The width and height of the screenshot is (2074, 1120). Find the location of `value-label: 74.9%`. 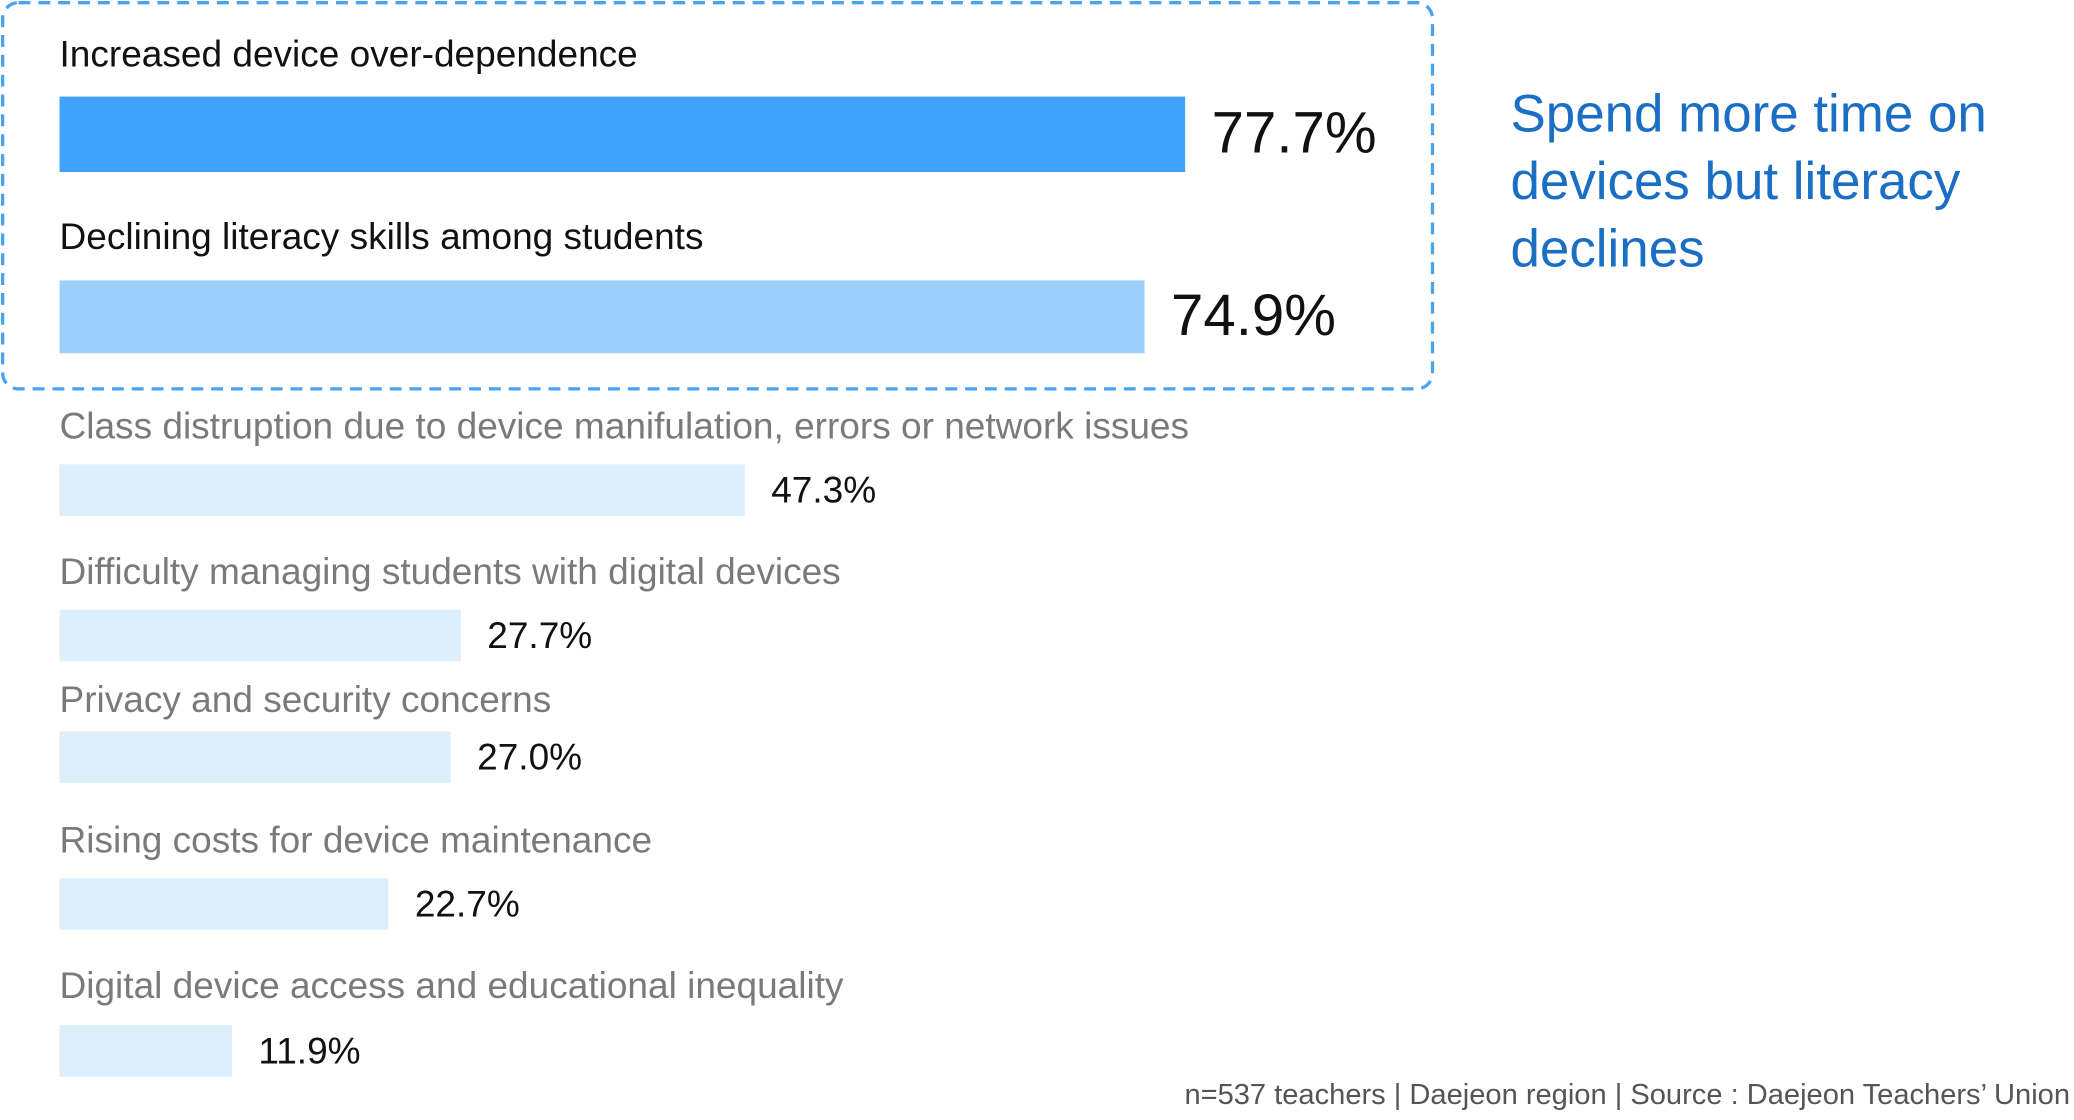

value-label: 74.9% is located at coordinates (1253, 315).